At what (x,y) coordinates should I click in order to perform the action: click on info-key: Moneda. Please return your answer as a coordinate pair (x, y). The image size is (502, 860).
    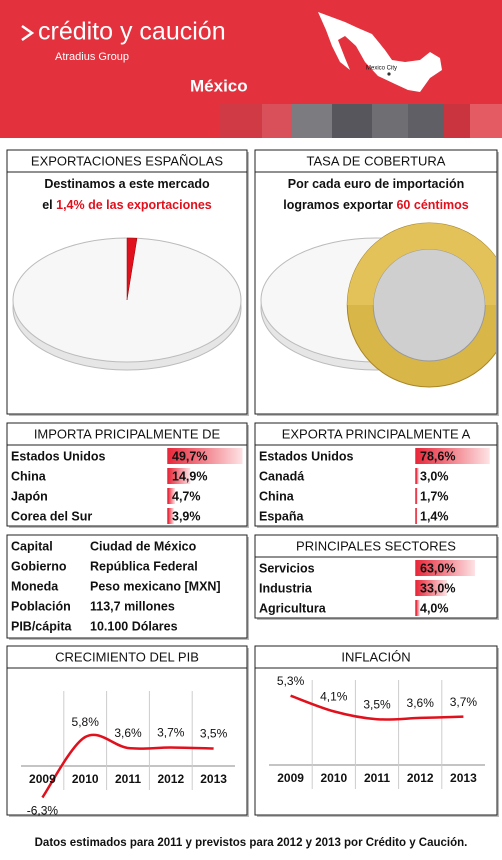
    Looking at the image, I should click on (35, 586).